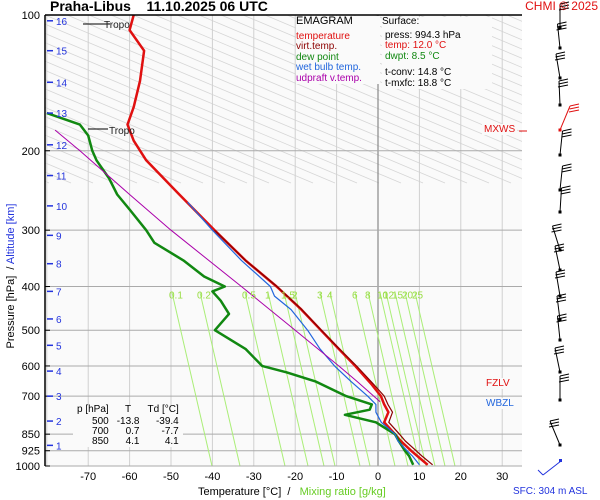  I want to click on mixing-ratio-label: 25, so click(418, 296).